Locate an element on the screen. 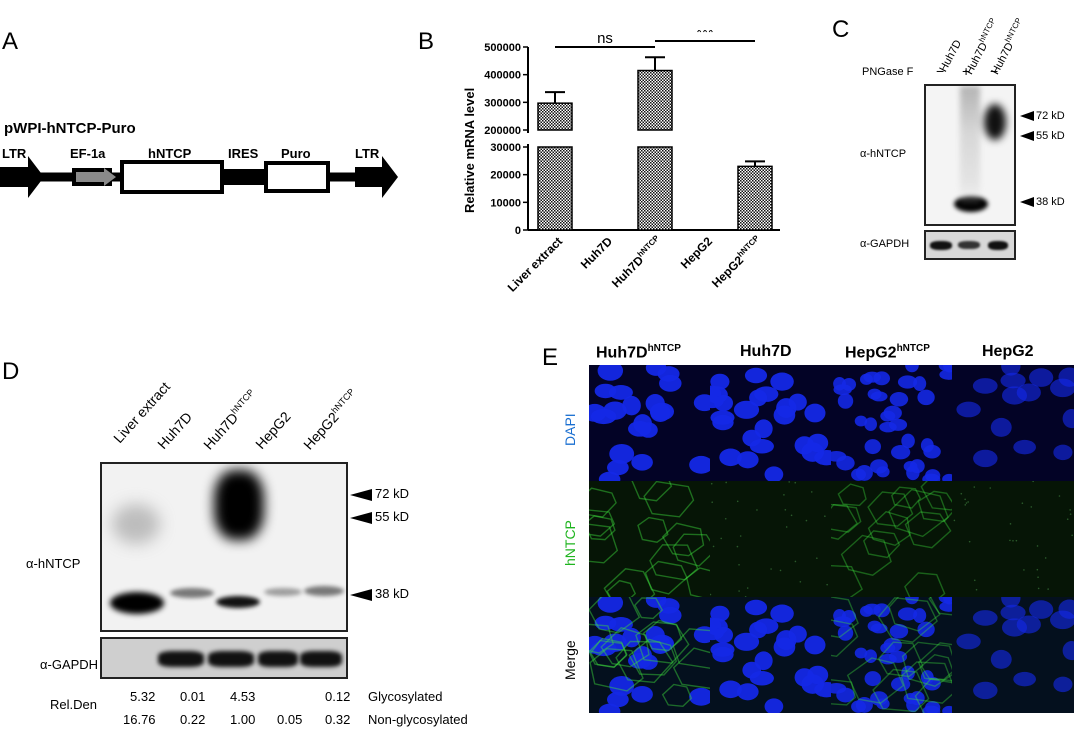 The width and height of the screenshot is (1074, 733). panel-b-letter: B is located at coordinates (426, 41).